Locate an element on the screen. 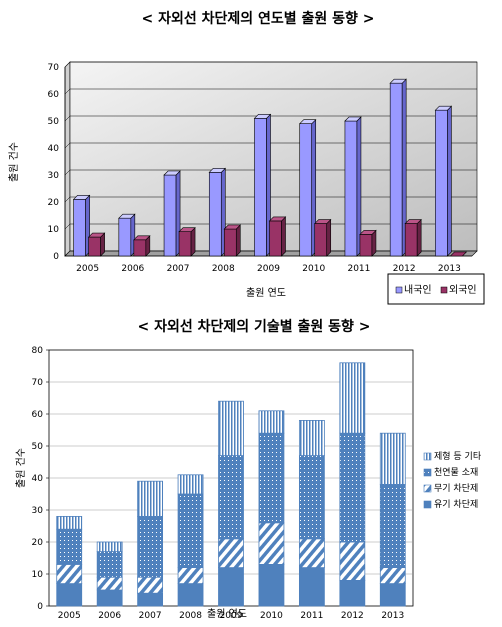 The width and height of the screenshot is (502, 627). x-tick-label: 2007 is located at coordinates (150, 616).